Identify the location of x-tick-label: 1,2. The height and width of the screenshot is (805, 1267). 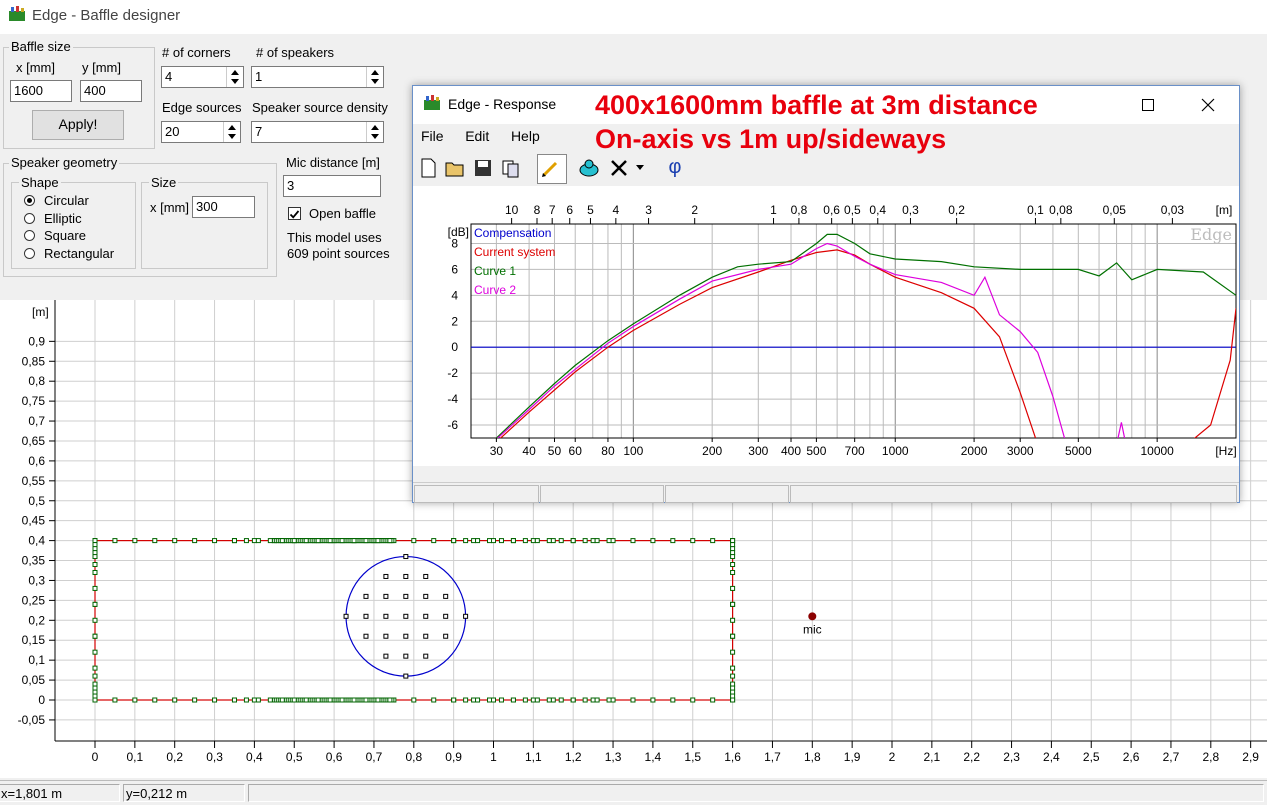
(573, 757).